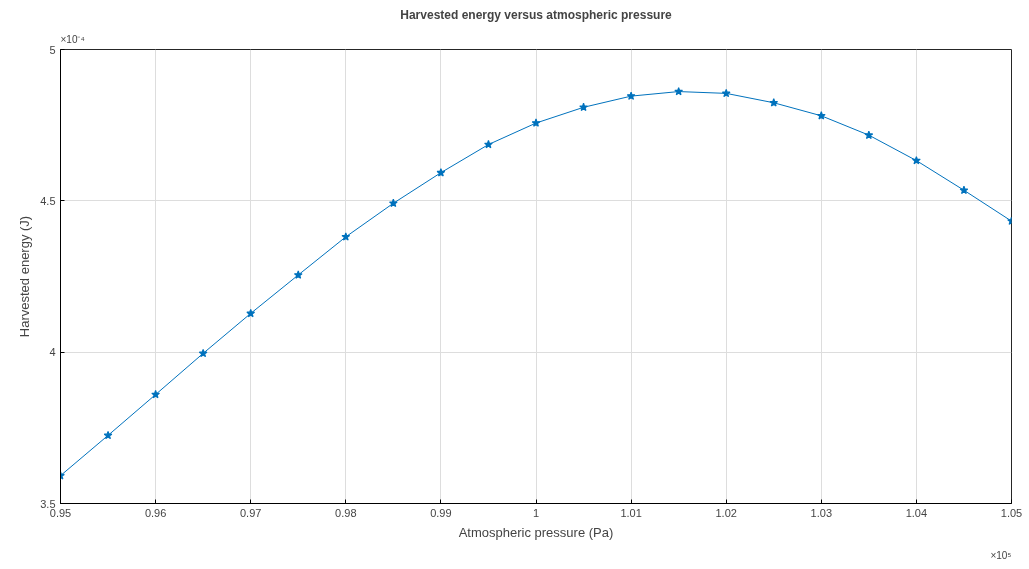 Image resolution: width=1029 pixels, height=569 pixels. Describe the element at coordinates (25, 276) in the screenshot. I see `y-axis-title: Harvested energy (J)` at that location.